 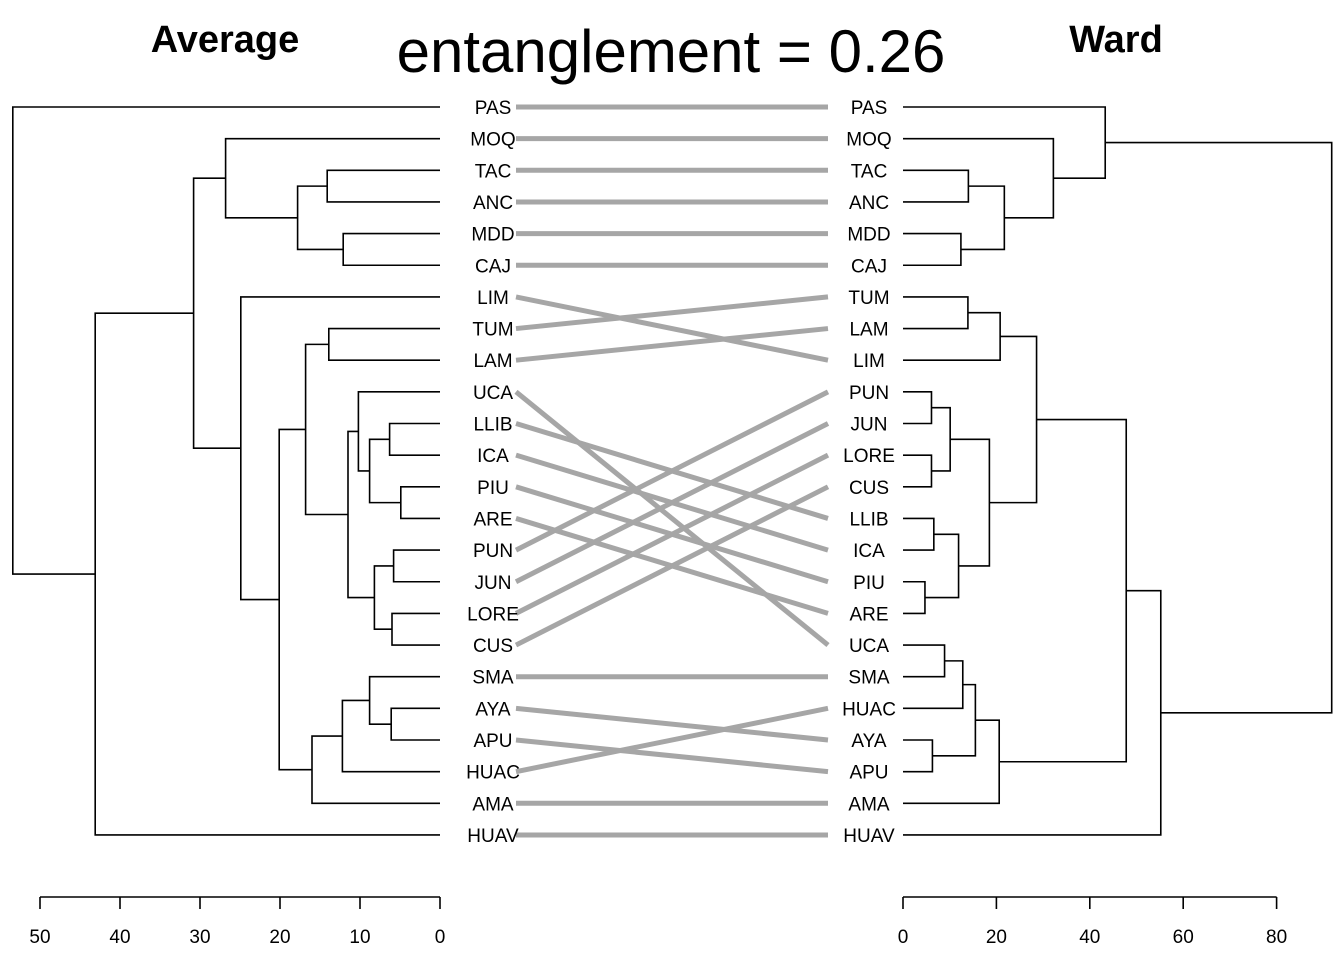 I want to click on right-dendrogram-title: Ward, so click(x=1116, y=40).